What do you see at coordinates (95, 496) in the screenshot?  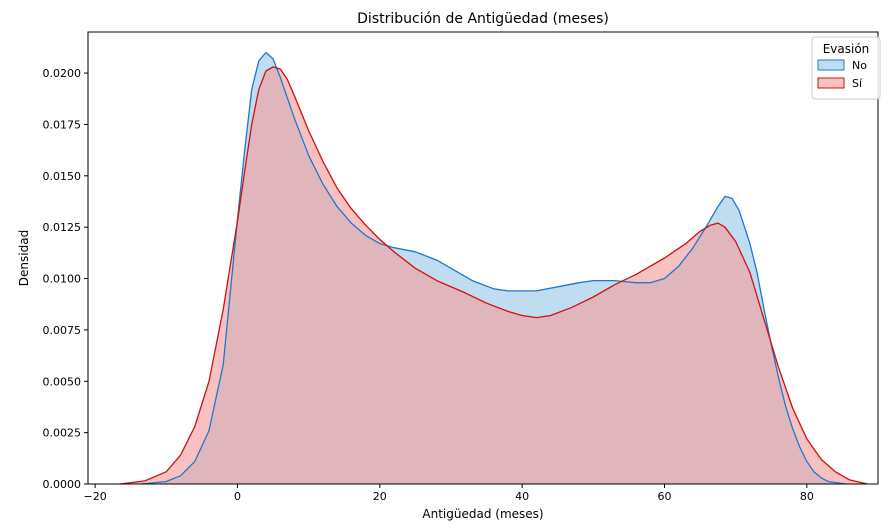 I see `x-tick-label: −20` at bounding box center [95, 496].